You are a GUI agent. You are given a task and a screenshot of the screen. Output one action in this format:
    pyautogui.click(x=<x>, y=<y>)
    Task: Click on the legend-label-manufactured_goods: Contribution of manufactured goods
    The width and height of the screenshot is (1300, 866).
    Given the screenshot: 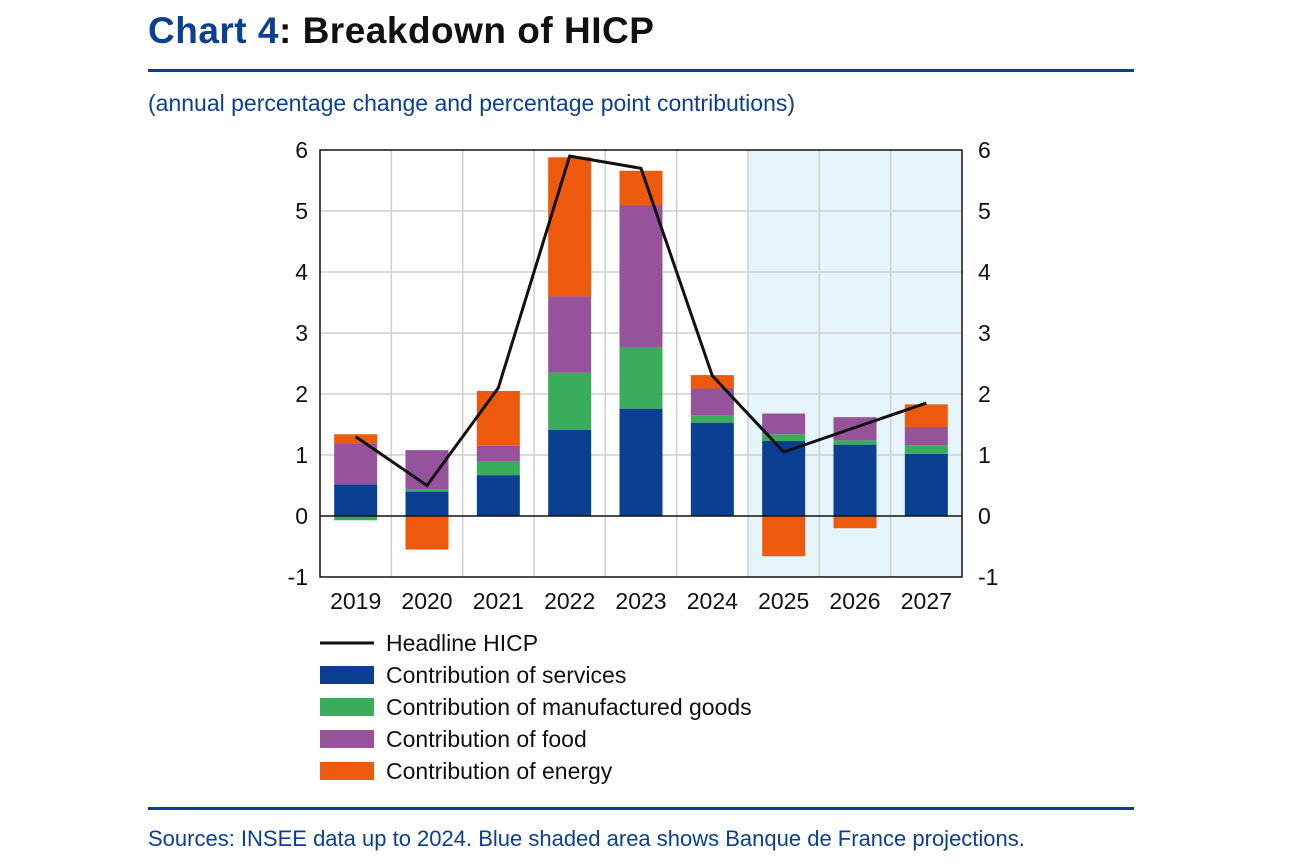 What is the action you would take?
    pyautogui.click(x=569, y=707)
    